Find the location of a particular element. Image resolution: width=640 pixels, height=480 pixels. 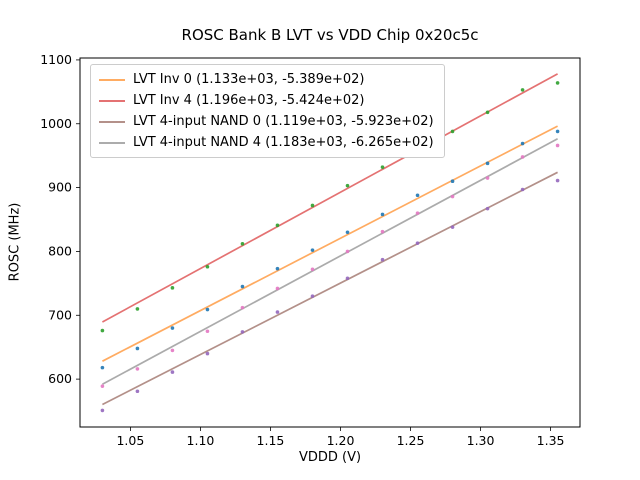

legend-item-inv0: LVT Inv 0 (1.133e+03, -5.389e+02) is located at coordinates (266, 79).